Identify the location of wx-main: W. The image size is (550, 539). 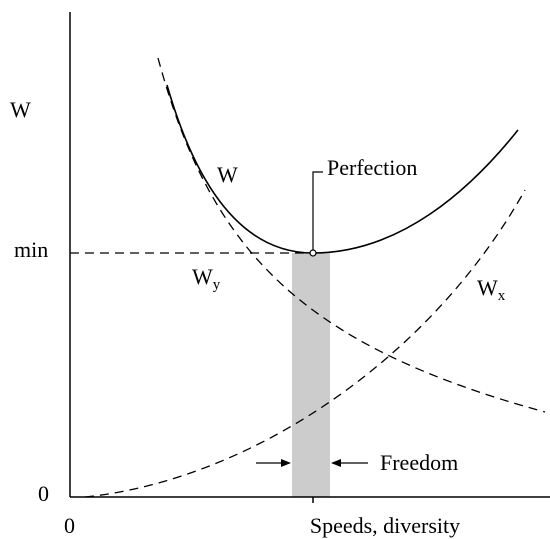
(487, 287).